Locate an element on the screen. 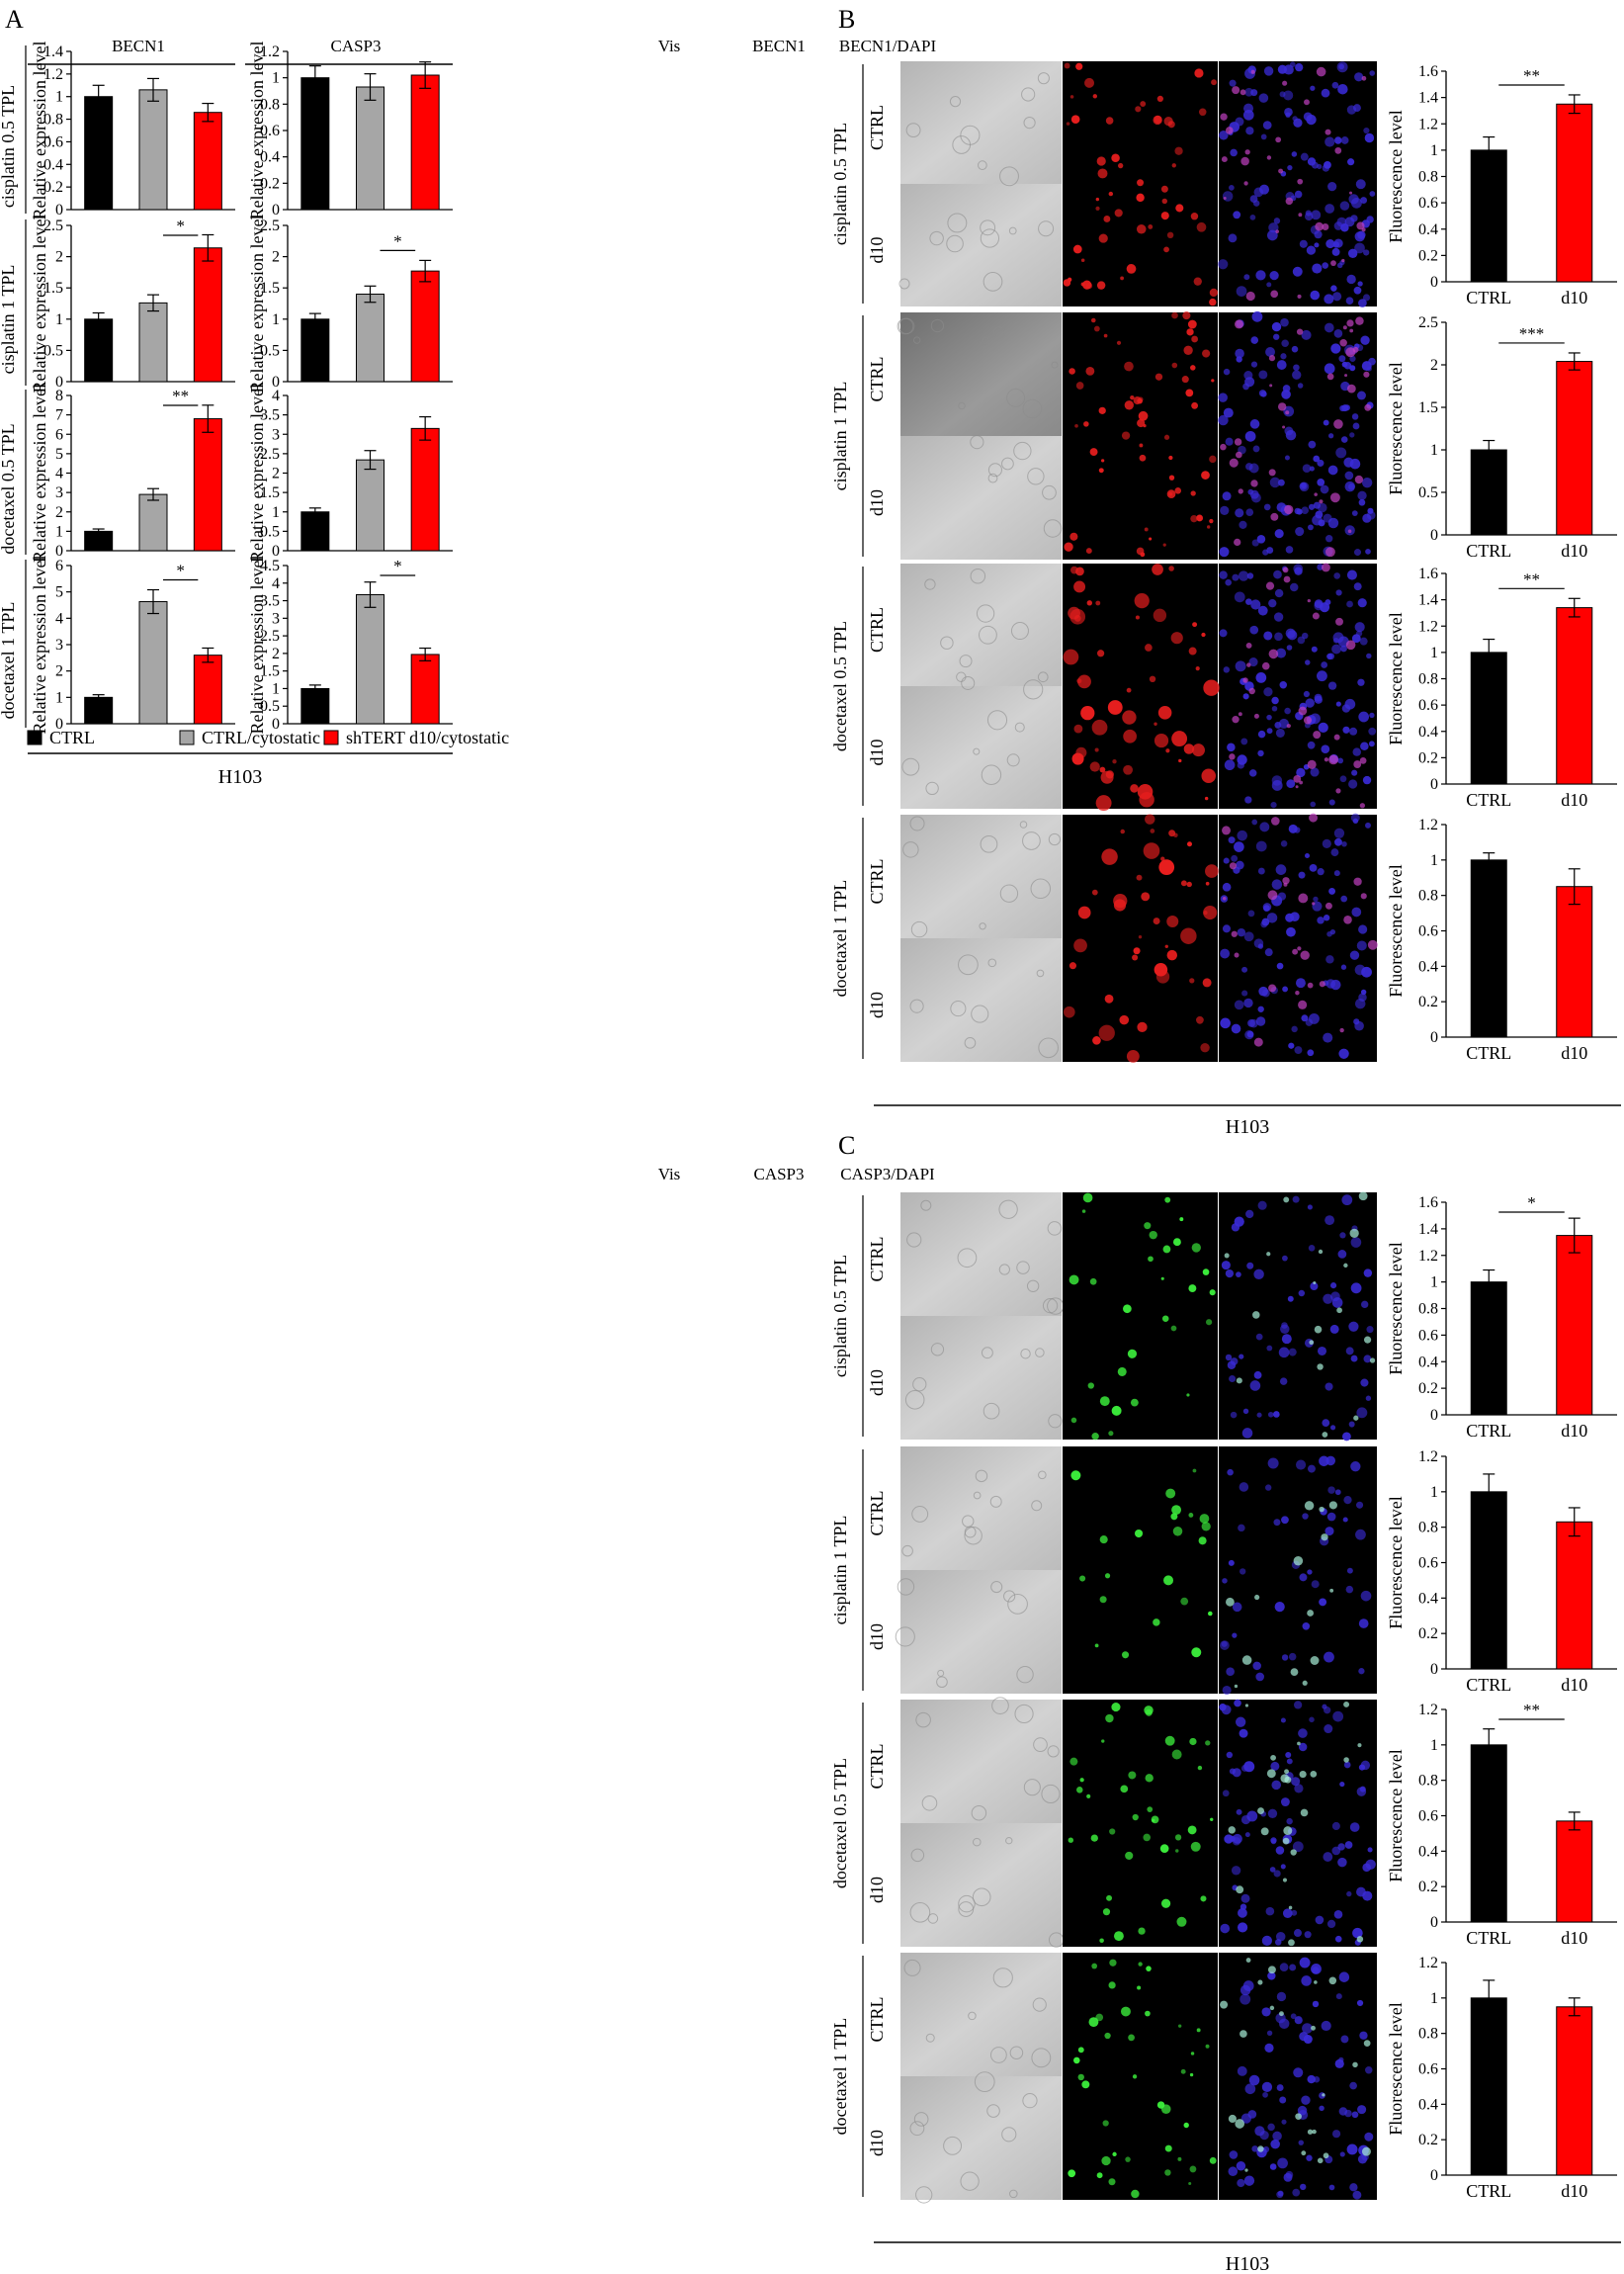  y-tick-label: 0.8 is located at coordinates (1428, 1309).